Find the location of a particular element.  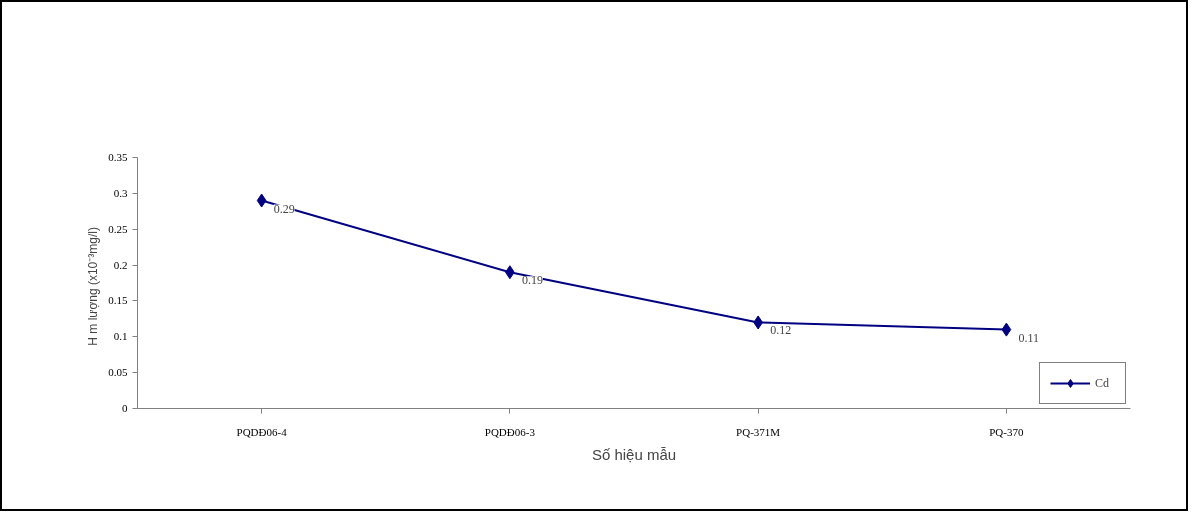

legend-label: Cd is located at coordinates (1102, 383).